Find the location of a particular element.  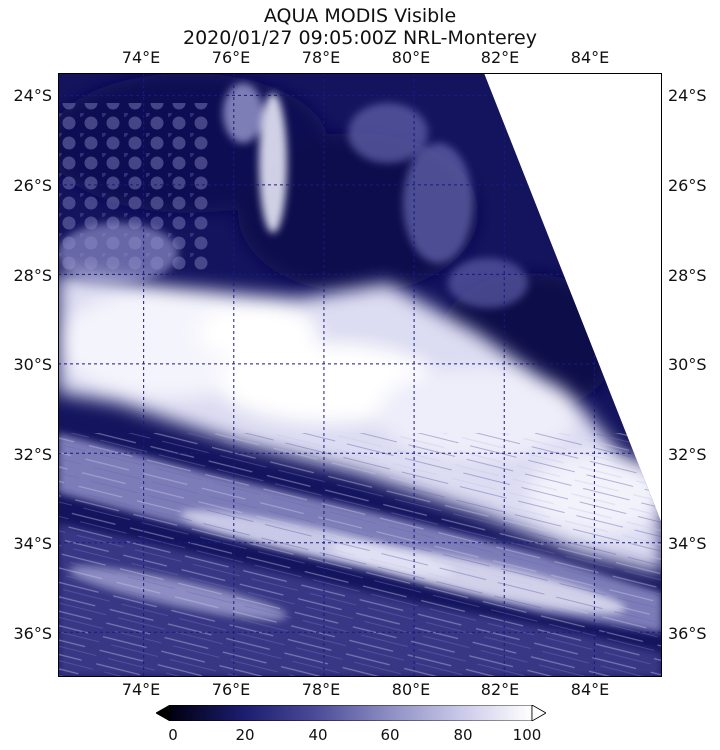

lat-label-left: 34°S is located at coordinates (32, 543).